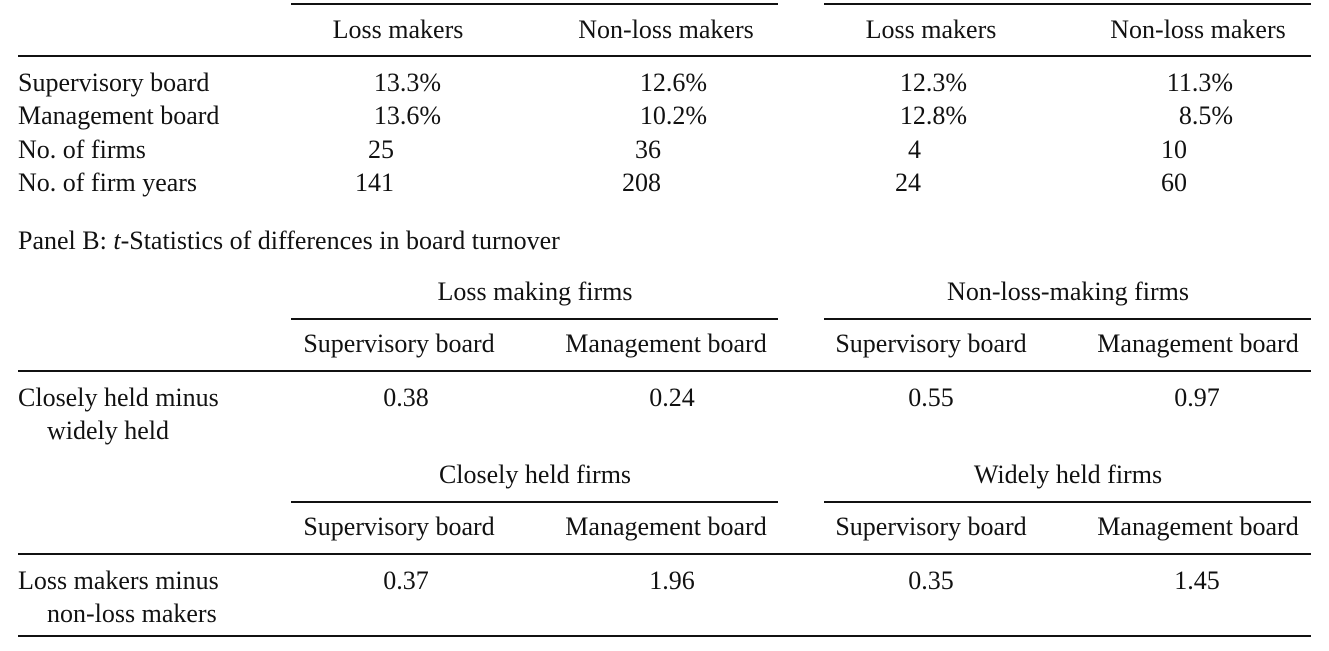 The image size is (1329, 651). Describe the element at coordinates (914, 149) in the screenshot. I see `cell: 4` at that location.